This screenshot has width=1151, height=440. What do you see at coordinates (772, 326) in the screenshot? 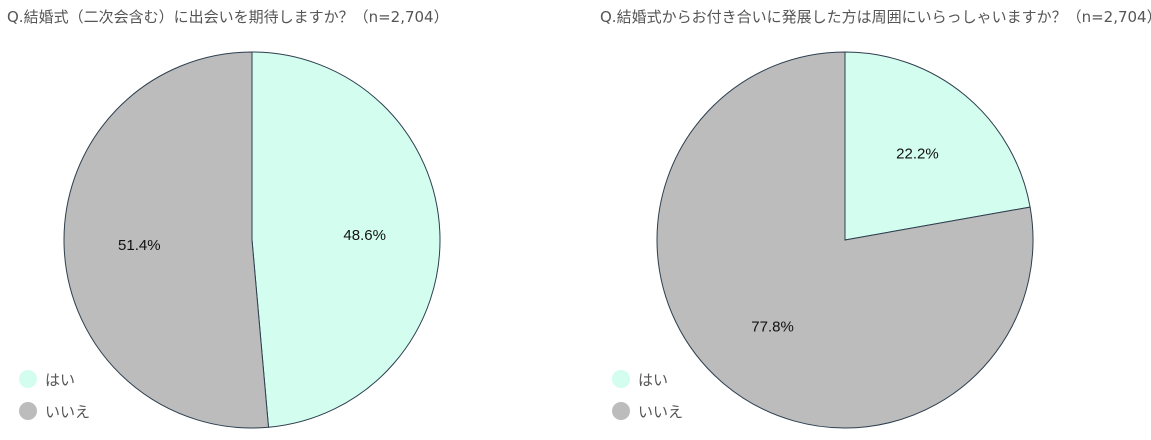
I see `pie-label-no: 77.8%` at bounding box center [772, 326].